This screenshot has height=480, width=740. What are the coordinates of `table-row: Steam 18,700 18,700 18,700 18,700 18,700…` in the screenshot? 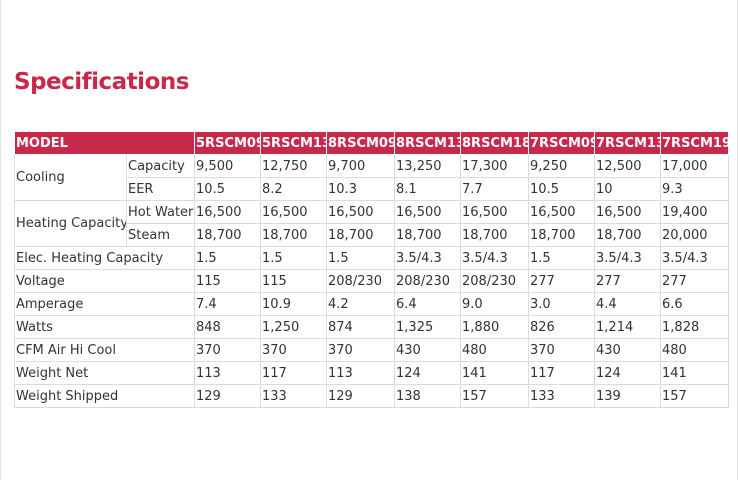 It's located at (372, 235).